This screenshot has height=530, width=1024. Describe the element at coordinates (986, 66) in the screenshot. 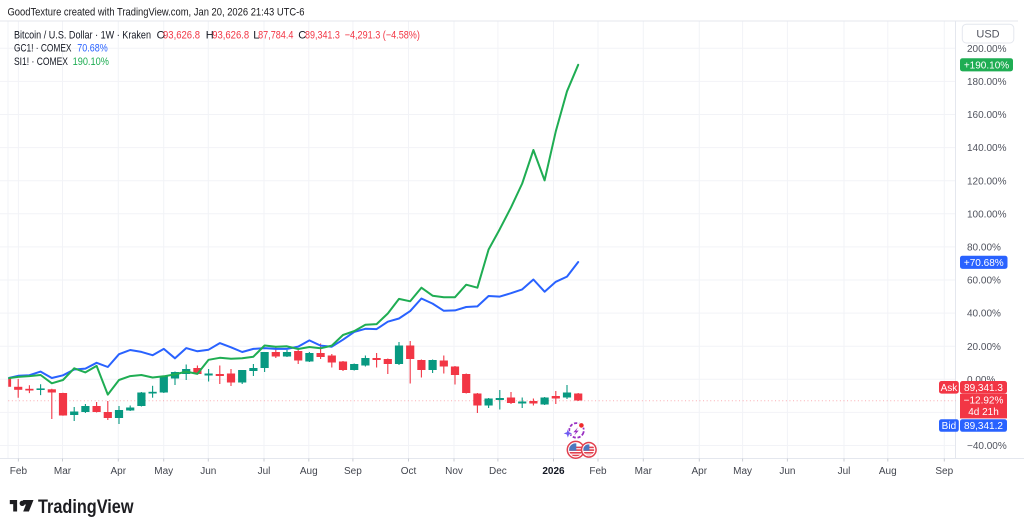

I see `svg-text: +190.10%` at that location.